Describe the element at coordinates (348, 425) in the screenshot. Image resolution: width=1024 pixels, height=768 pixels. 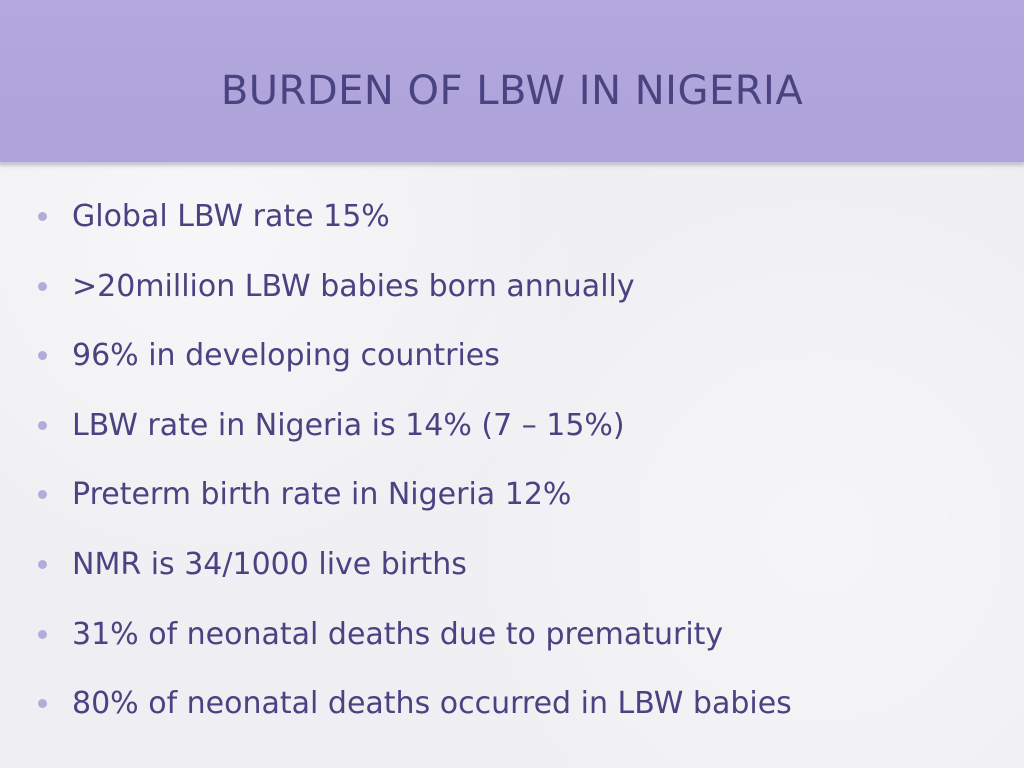
I see `bullet-text: LBW rate in Nigeria is 14% (7 – 15%)` at that location.